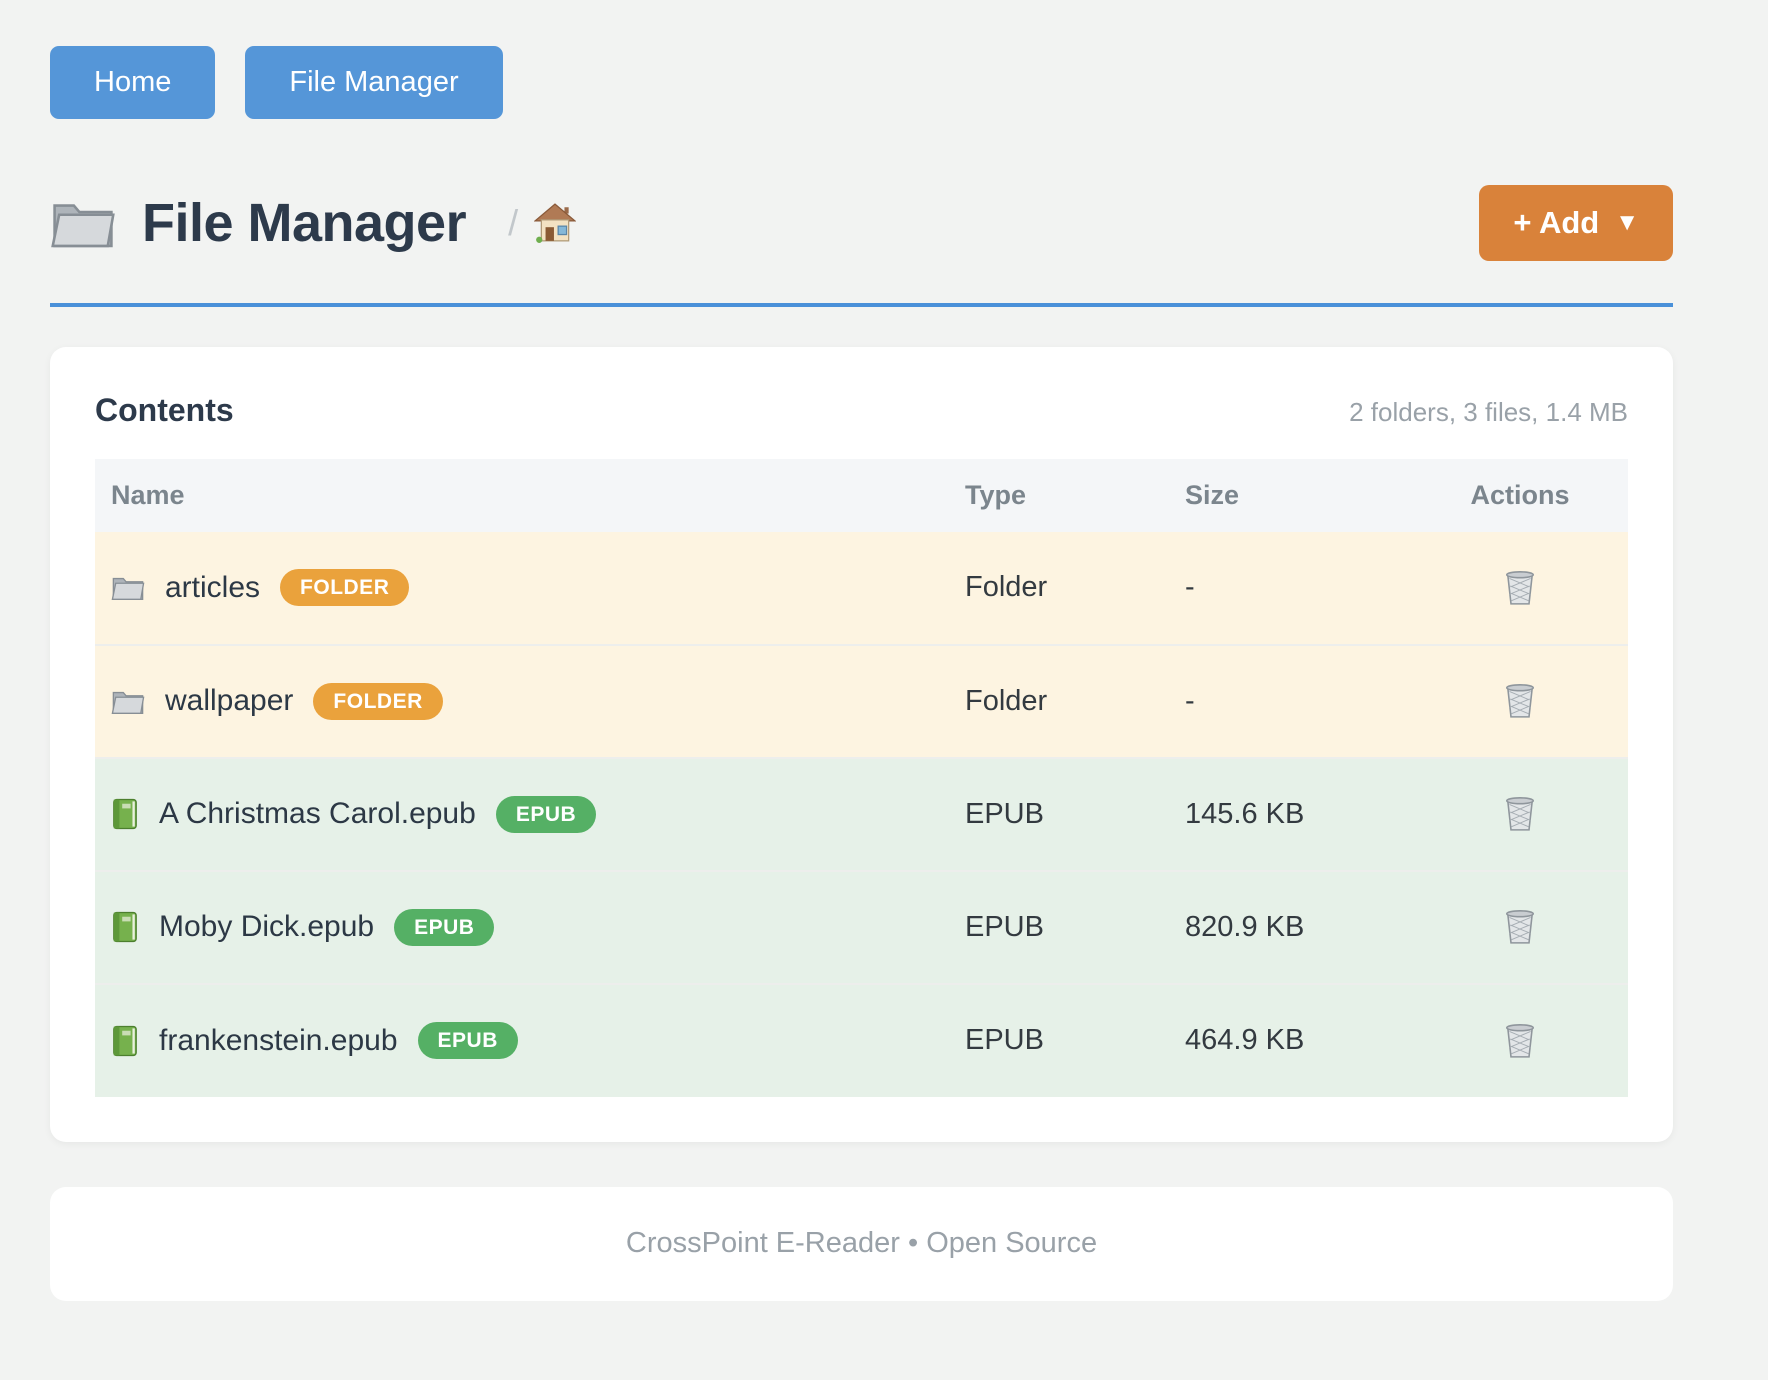 This screenshot has height=1380, width=1768. Describe the element at coordinates (278, 1040) in the screenshot. I see `file-name: frankenstein.epub` at that location.